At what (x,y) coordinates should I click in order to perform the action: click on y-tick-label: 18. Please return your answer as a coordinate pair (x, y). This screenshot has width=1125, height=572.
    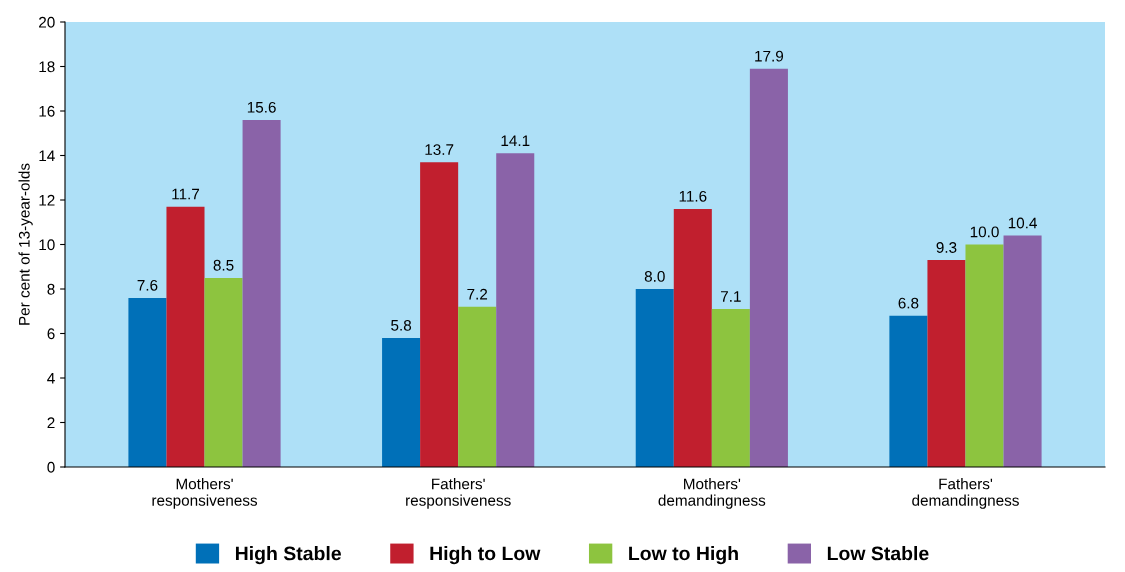
    Looking at the image, I should click on (47, 67).